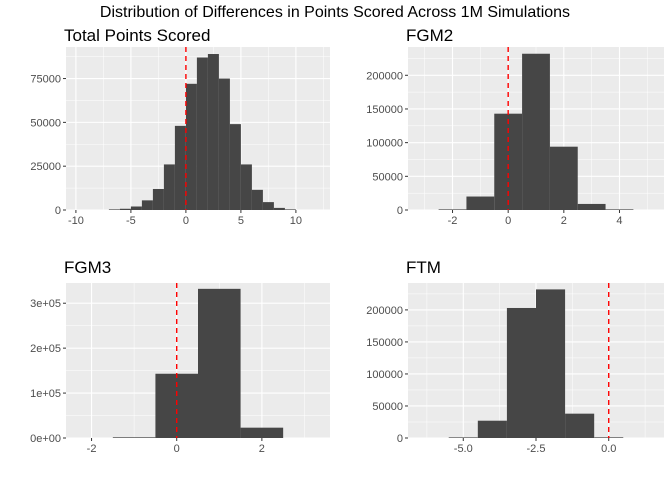 The image size is (672, 480). What do you see at coordinates (45, 439) in the screenshot?
I see `y-tick-label: 0e+00` at bounding box center [45, 439].